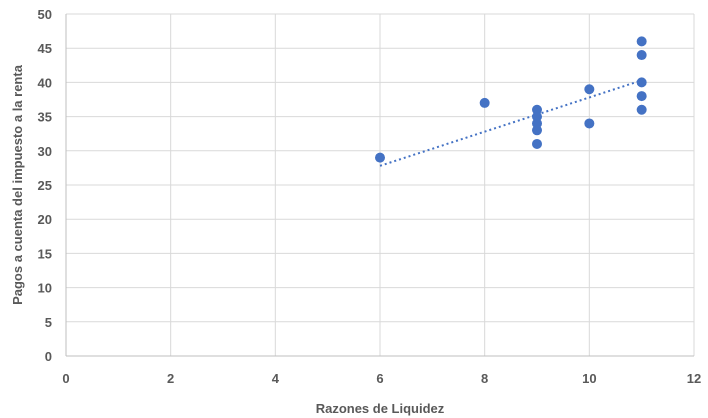  Describe the element at coordinates (380, 408) in the screenshot. I see `x-axis-title: Razones de Liquidez` at that location.